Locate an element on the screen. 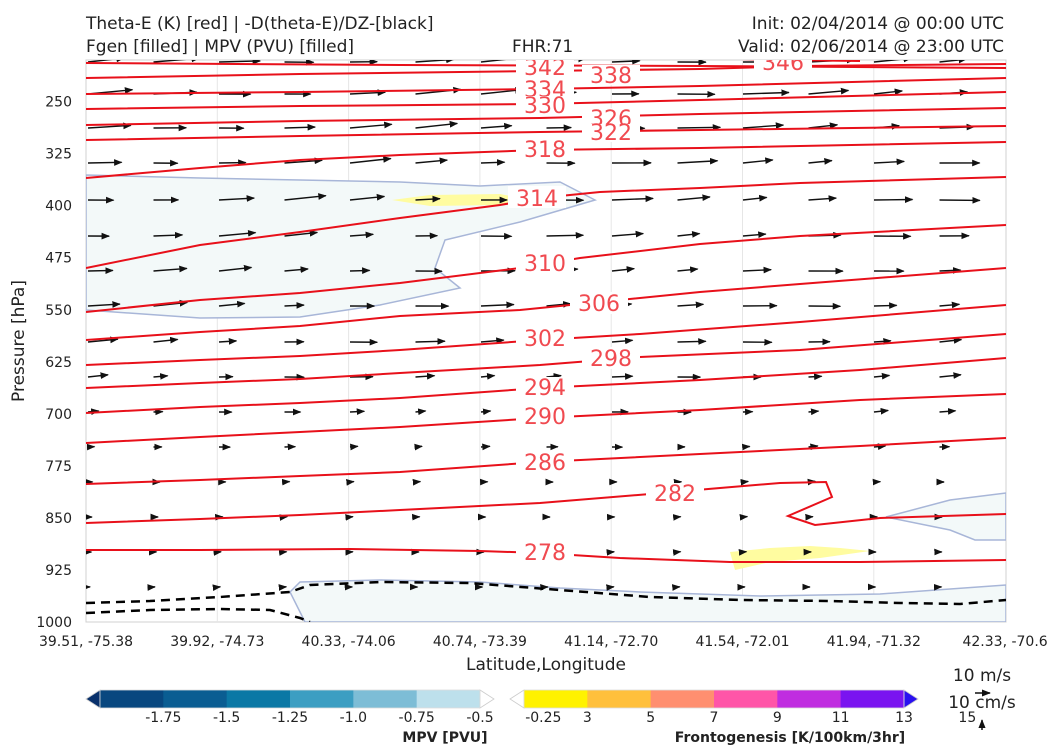  y-tick-label: 700 is located at coordinates (58, 415).